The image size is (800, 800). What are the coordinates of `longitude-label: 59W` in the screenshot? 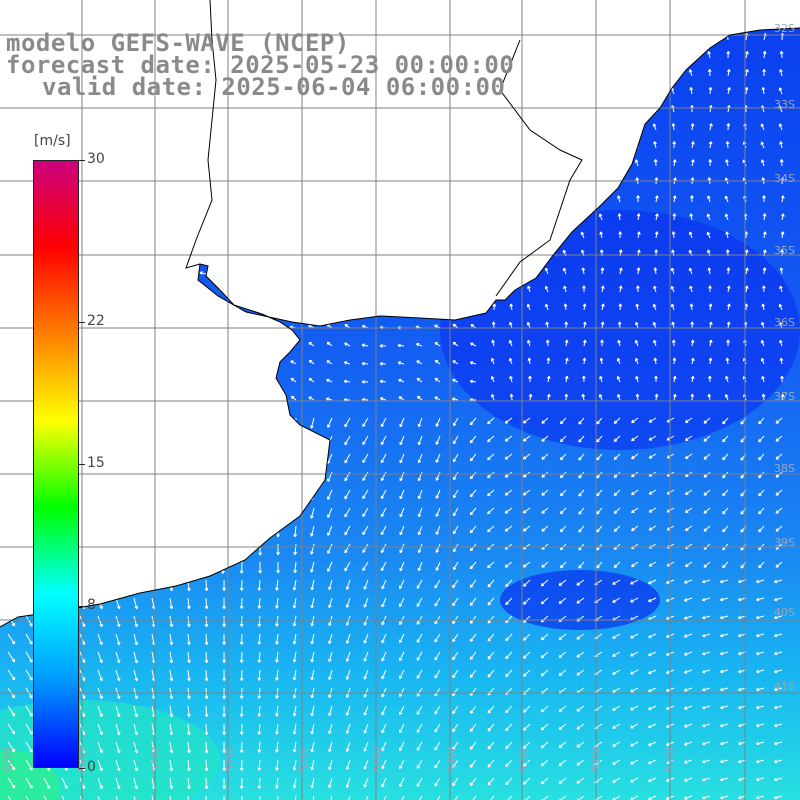 It's located at (82, 759).